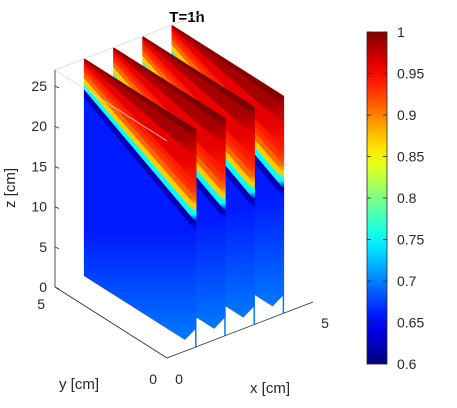 This screenshot has width=457, height=408. What do you see at coordinates (407, 281) in the screenshot?
I see `colorbar-tick-label: 0.7` at bounding box center [407, 281].